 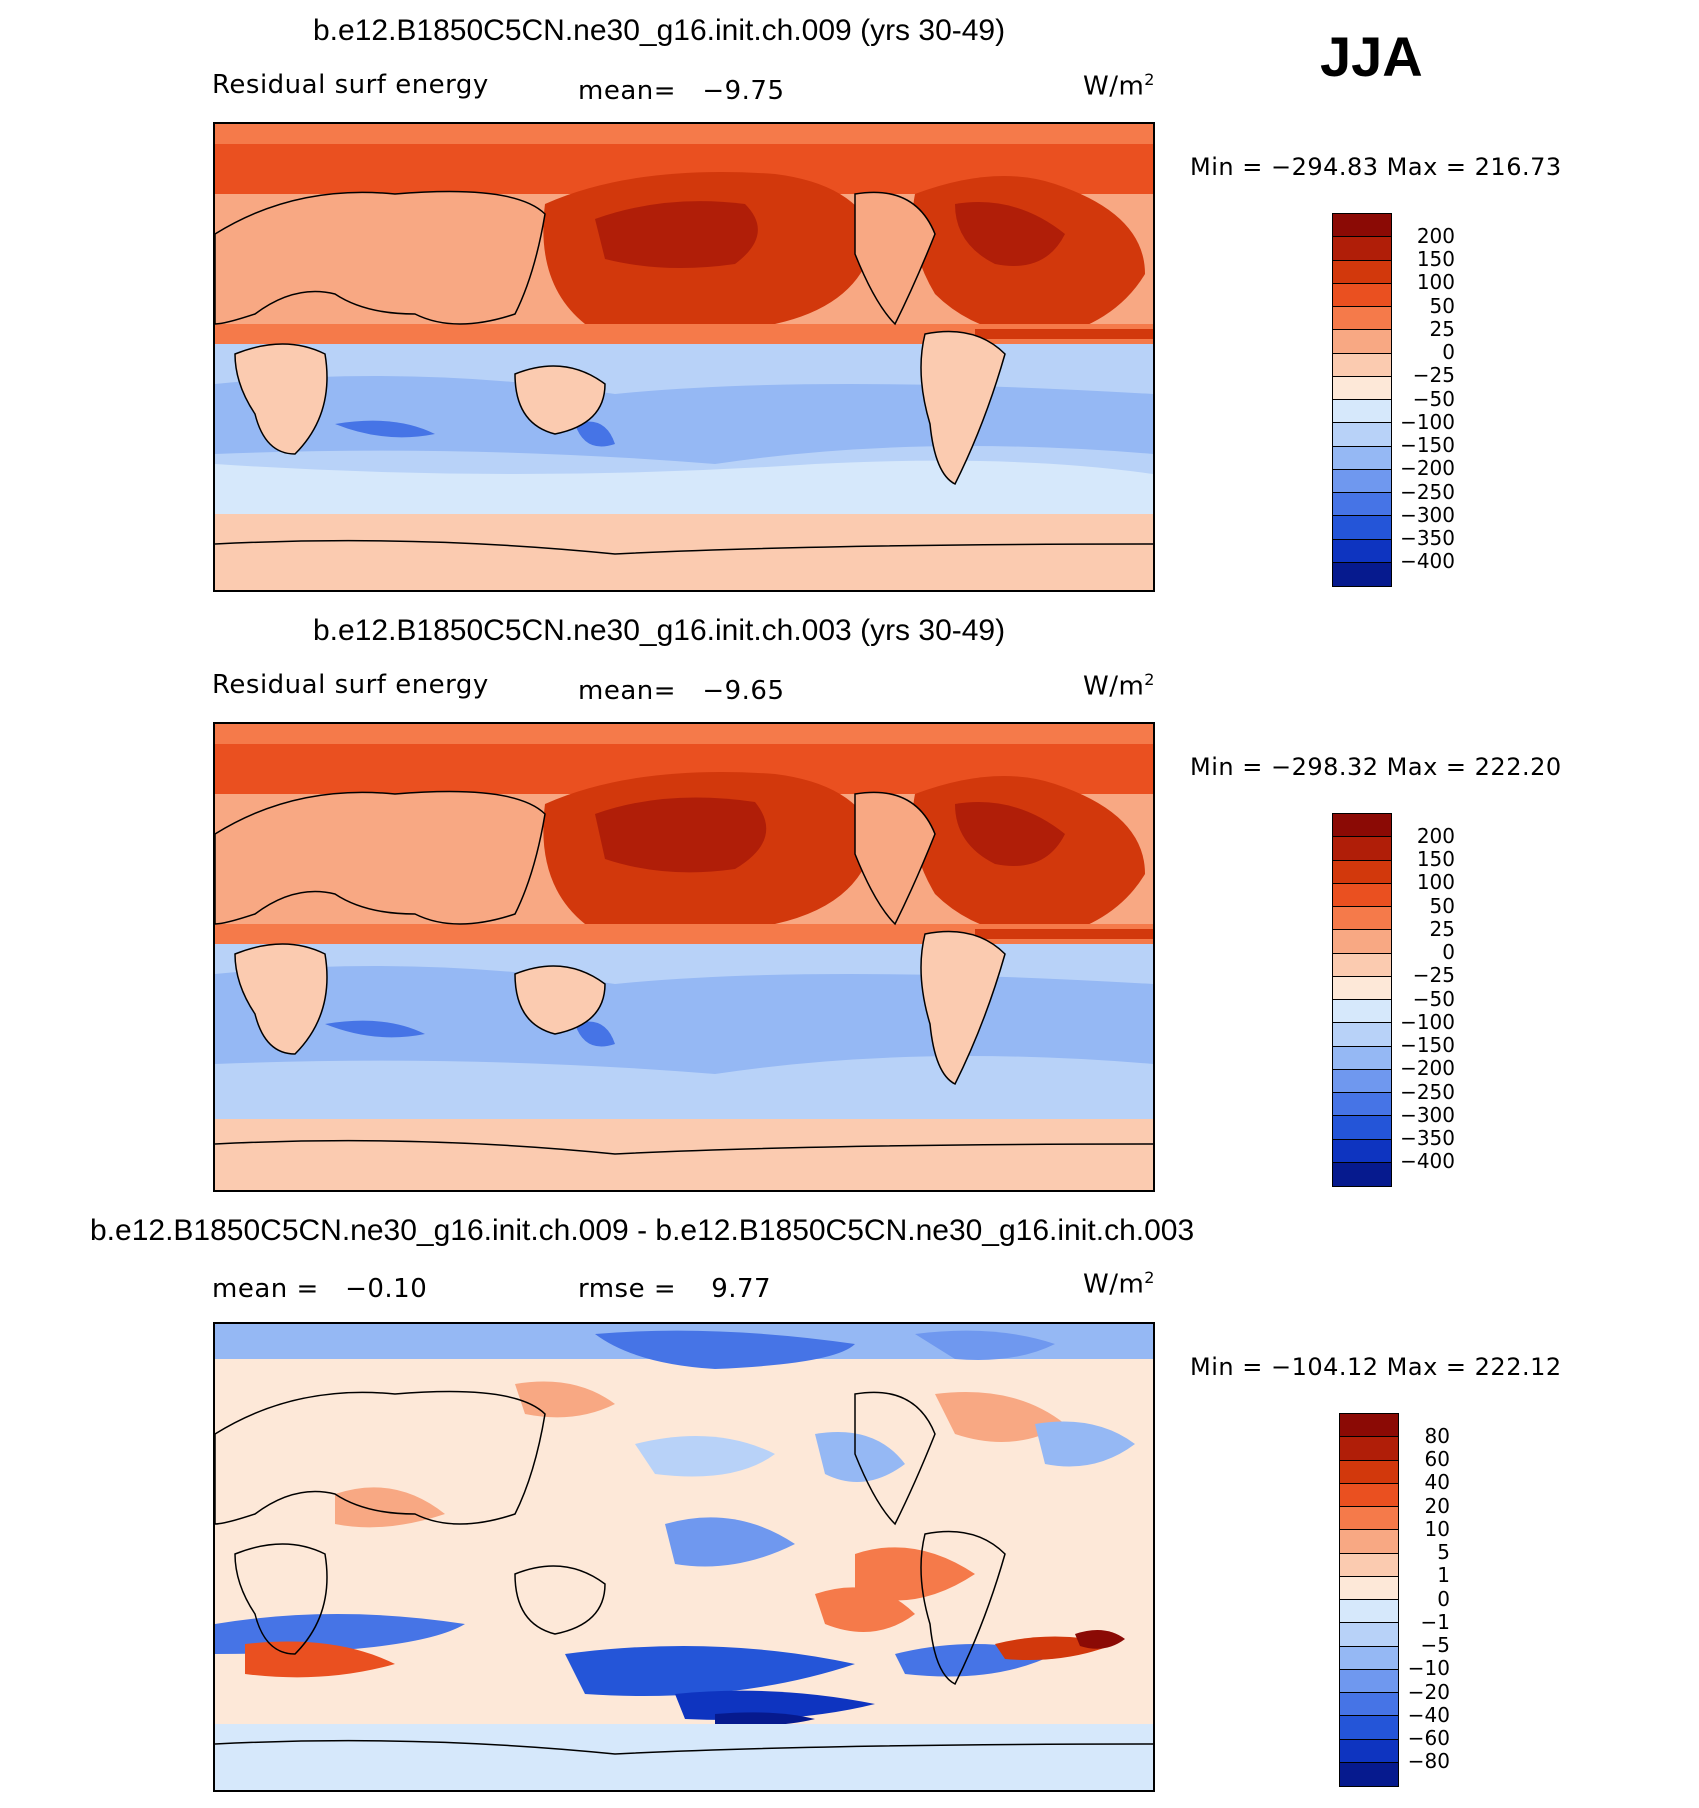 I want to click on panel2-colorbar-label: −400, so click(x=1427, y=1161).